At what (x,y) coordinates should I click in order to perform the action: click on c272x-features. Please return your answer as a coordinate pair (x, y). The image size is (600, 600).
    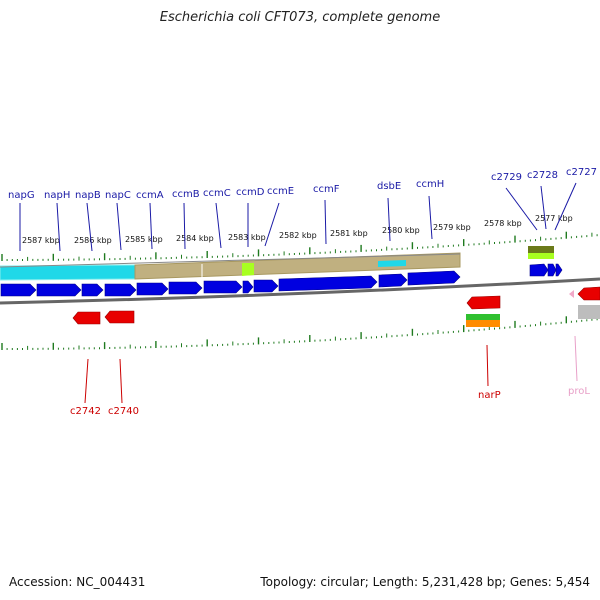
    Looking at the image, I should click on (541, 252).